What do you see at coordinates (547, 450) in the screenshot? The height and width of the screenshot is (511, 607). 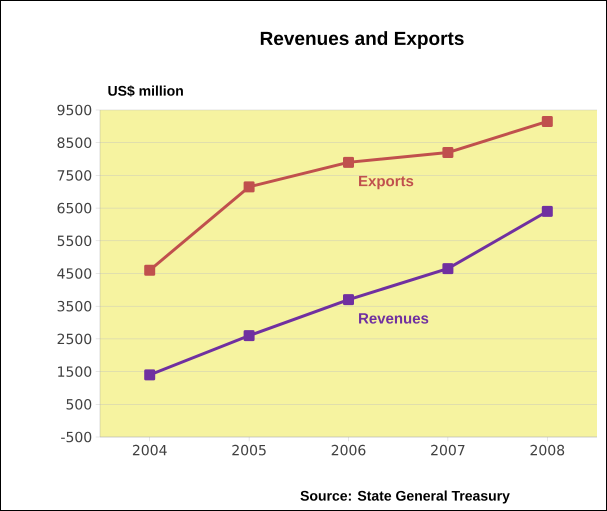 I see `x-tick-label: 2008` at bounding box center [547, 450].